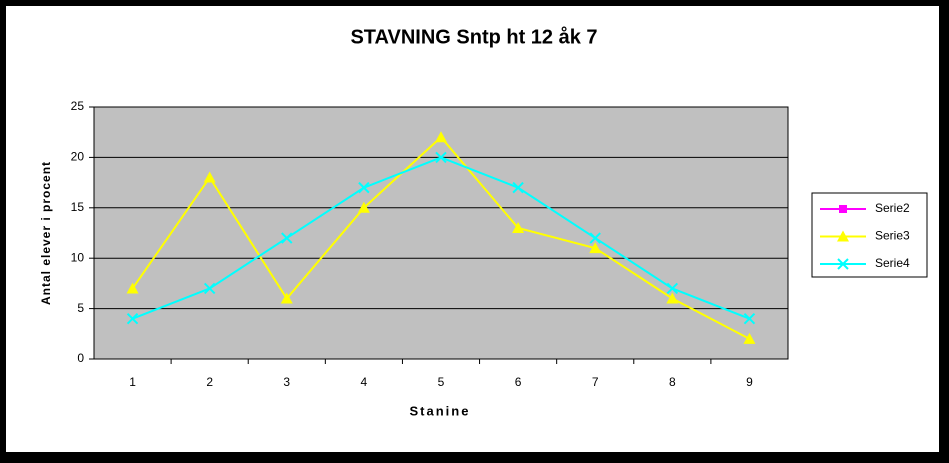 This screenshot has height=463, width=949. What do you see at coordinates (78, 207) in the screenshot?
I see `y-tick-label: 15` at bounding box center [78, 207].